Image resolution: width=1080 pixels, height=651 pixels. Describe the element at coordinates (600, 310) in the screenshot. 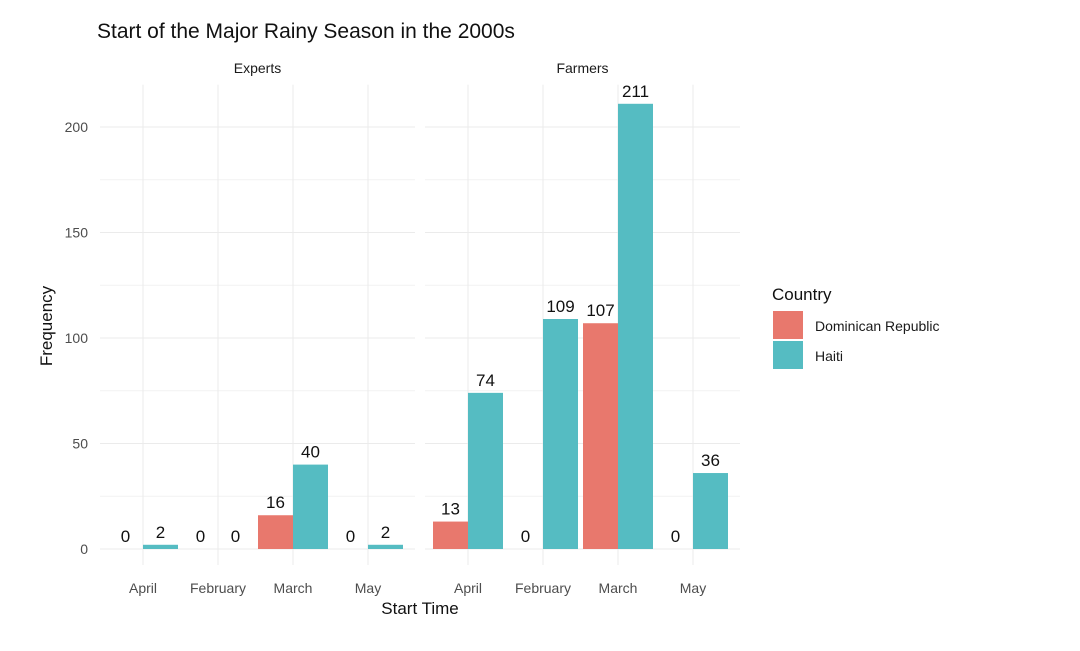

I see `data-label: 107` at that location.